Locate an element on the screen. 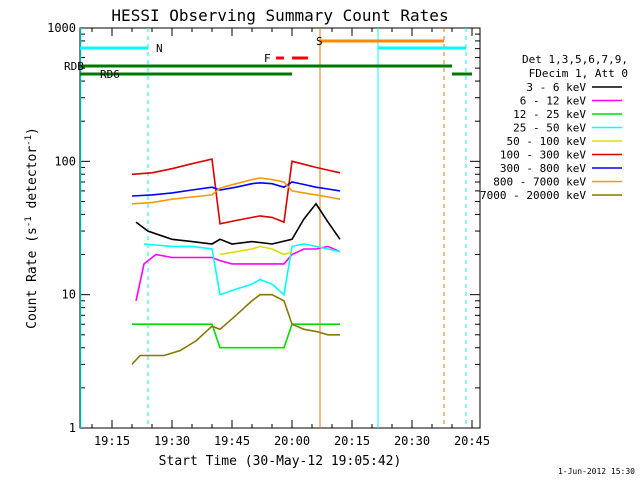 The image size is (640, 480). legend-label: 25 - 50 keV is located at coordinates (549, 128).